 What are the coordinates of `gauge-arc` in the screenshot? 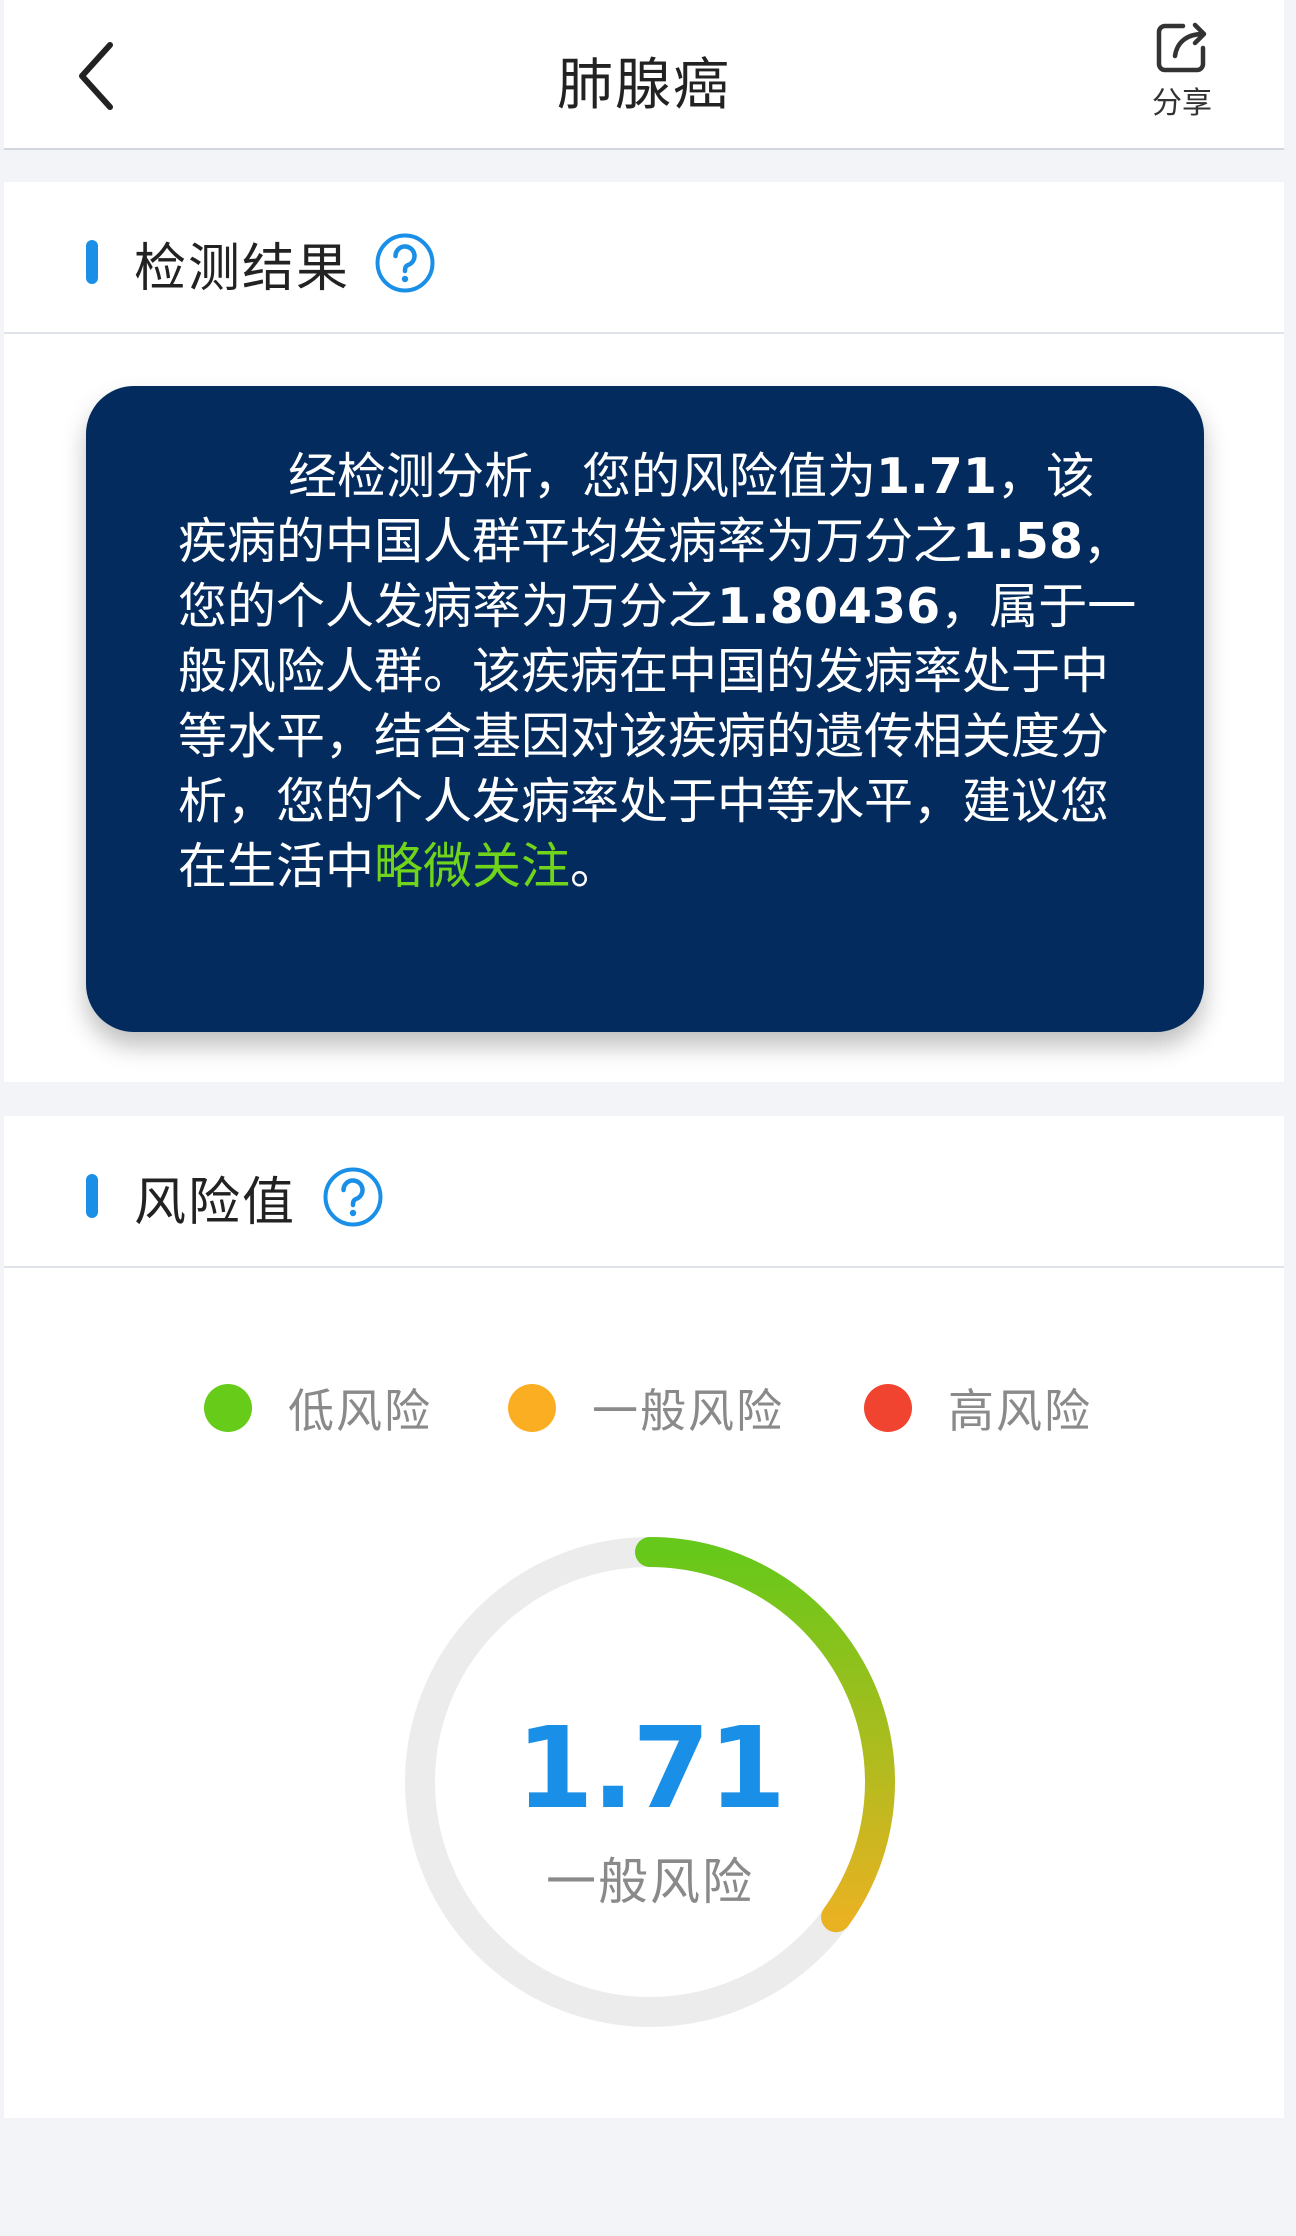 It's located at (765, 1735).